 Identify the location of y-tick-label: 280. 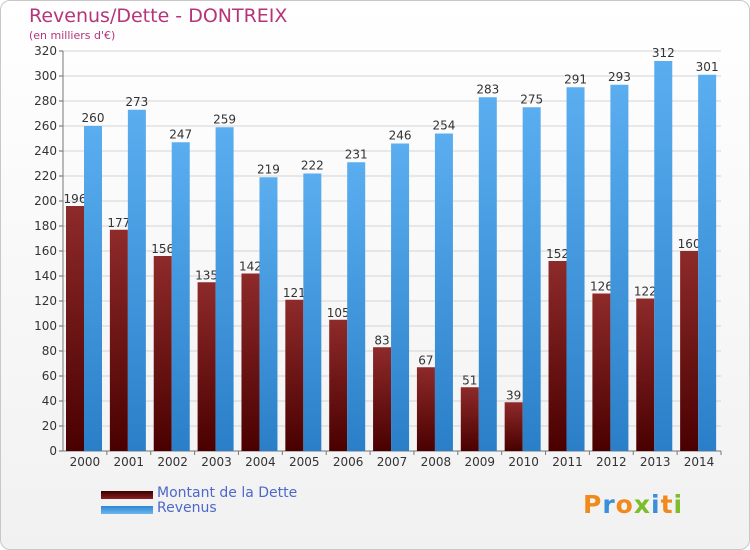
(45, 101).